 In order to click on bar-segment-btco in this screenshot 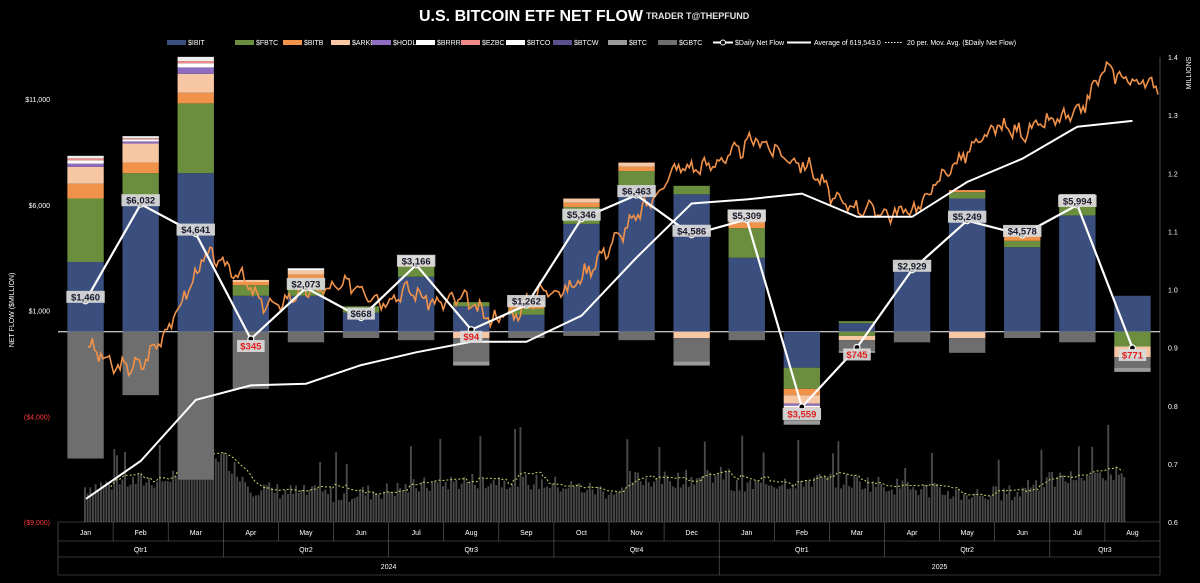, I will do `click(85, 157)`.